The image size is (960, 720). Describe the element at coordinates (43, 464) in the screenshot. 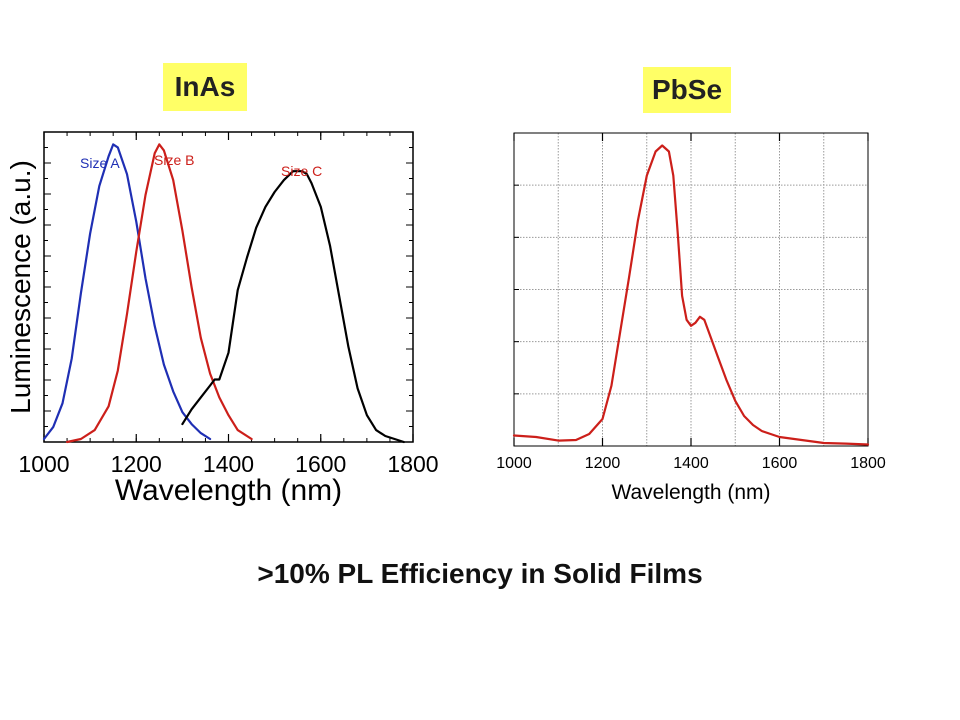

I see `chart-1-x-tick-label: 1000` at that location.